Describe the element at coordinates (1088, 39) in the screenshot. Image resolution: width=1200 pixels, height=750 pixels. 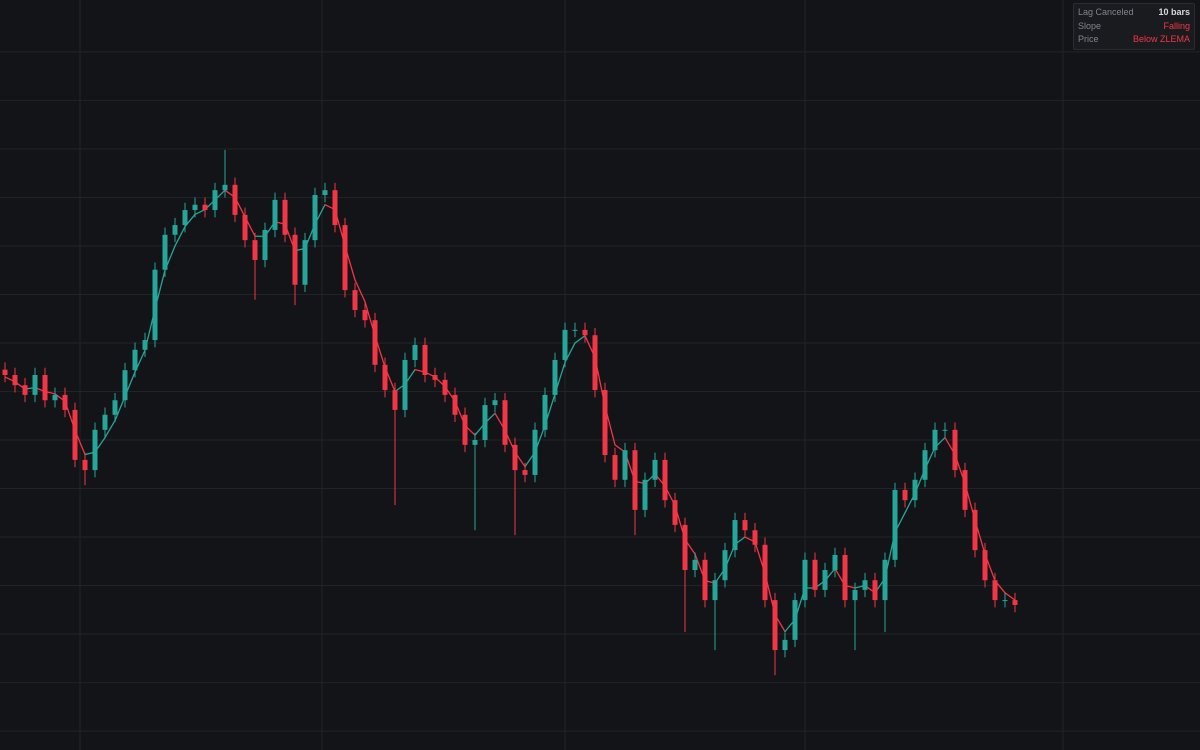
I see `panel-label: Price` at that location.